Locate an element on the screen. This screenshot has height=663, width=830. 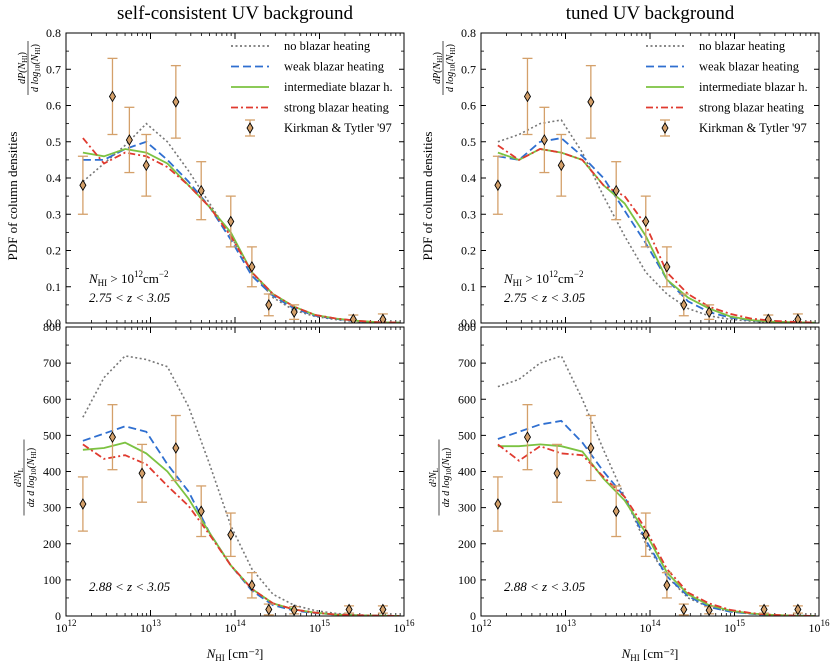
y-tick-label: 0.8 is located at coordinates (468, 33).